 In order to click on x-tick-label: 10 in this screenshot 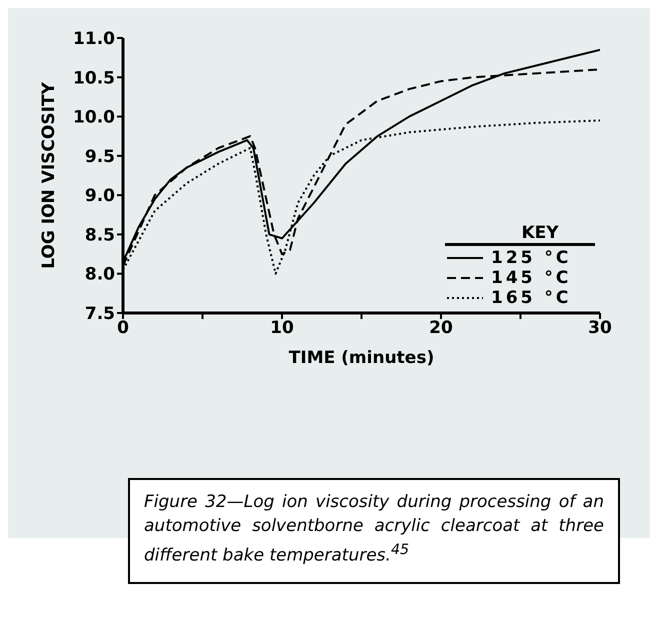, I will do `click(282, 328)`.